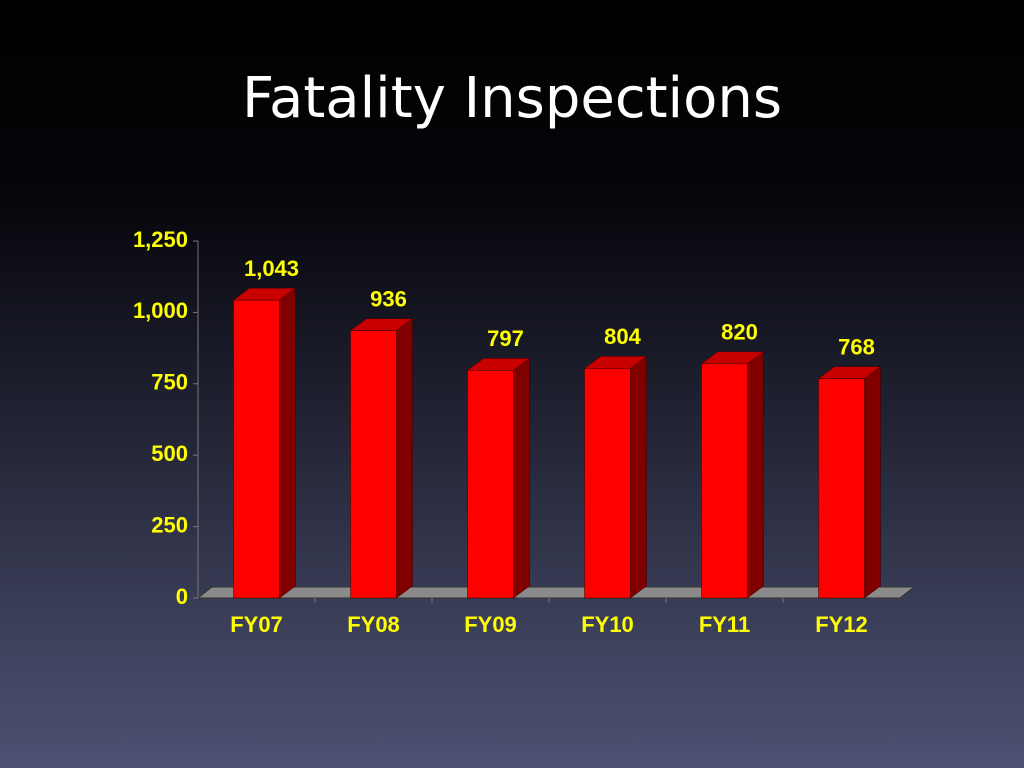  I want to click on y-tick-label: 1,000, so click(160, 310).